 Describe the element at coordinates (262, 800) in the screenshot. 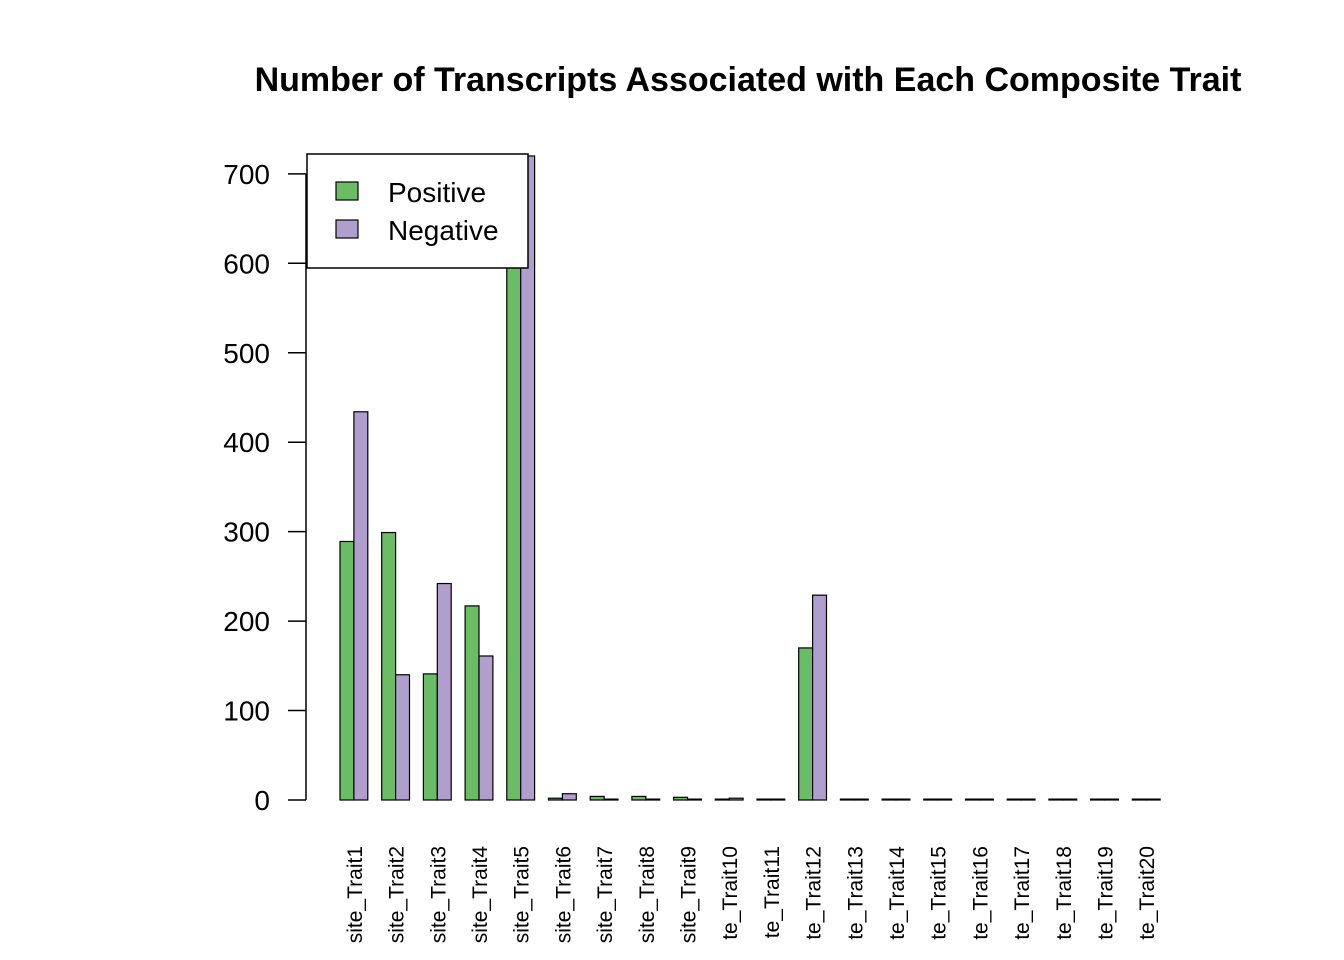

I see `y-tick-label: 0` at that location.